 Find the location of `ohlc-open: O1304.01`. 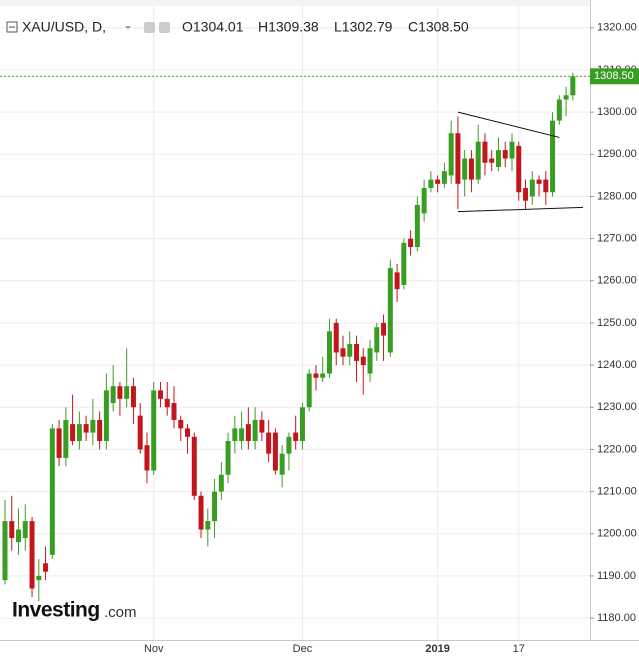

ohlc-open: O1304.01 is located at coordinates (213, 27).